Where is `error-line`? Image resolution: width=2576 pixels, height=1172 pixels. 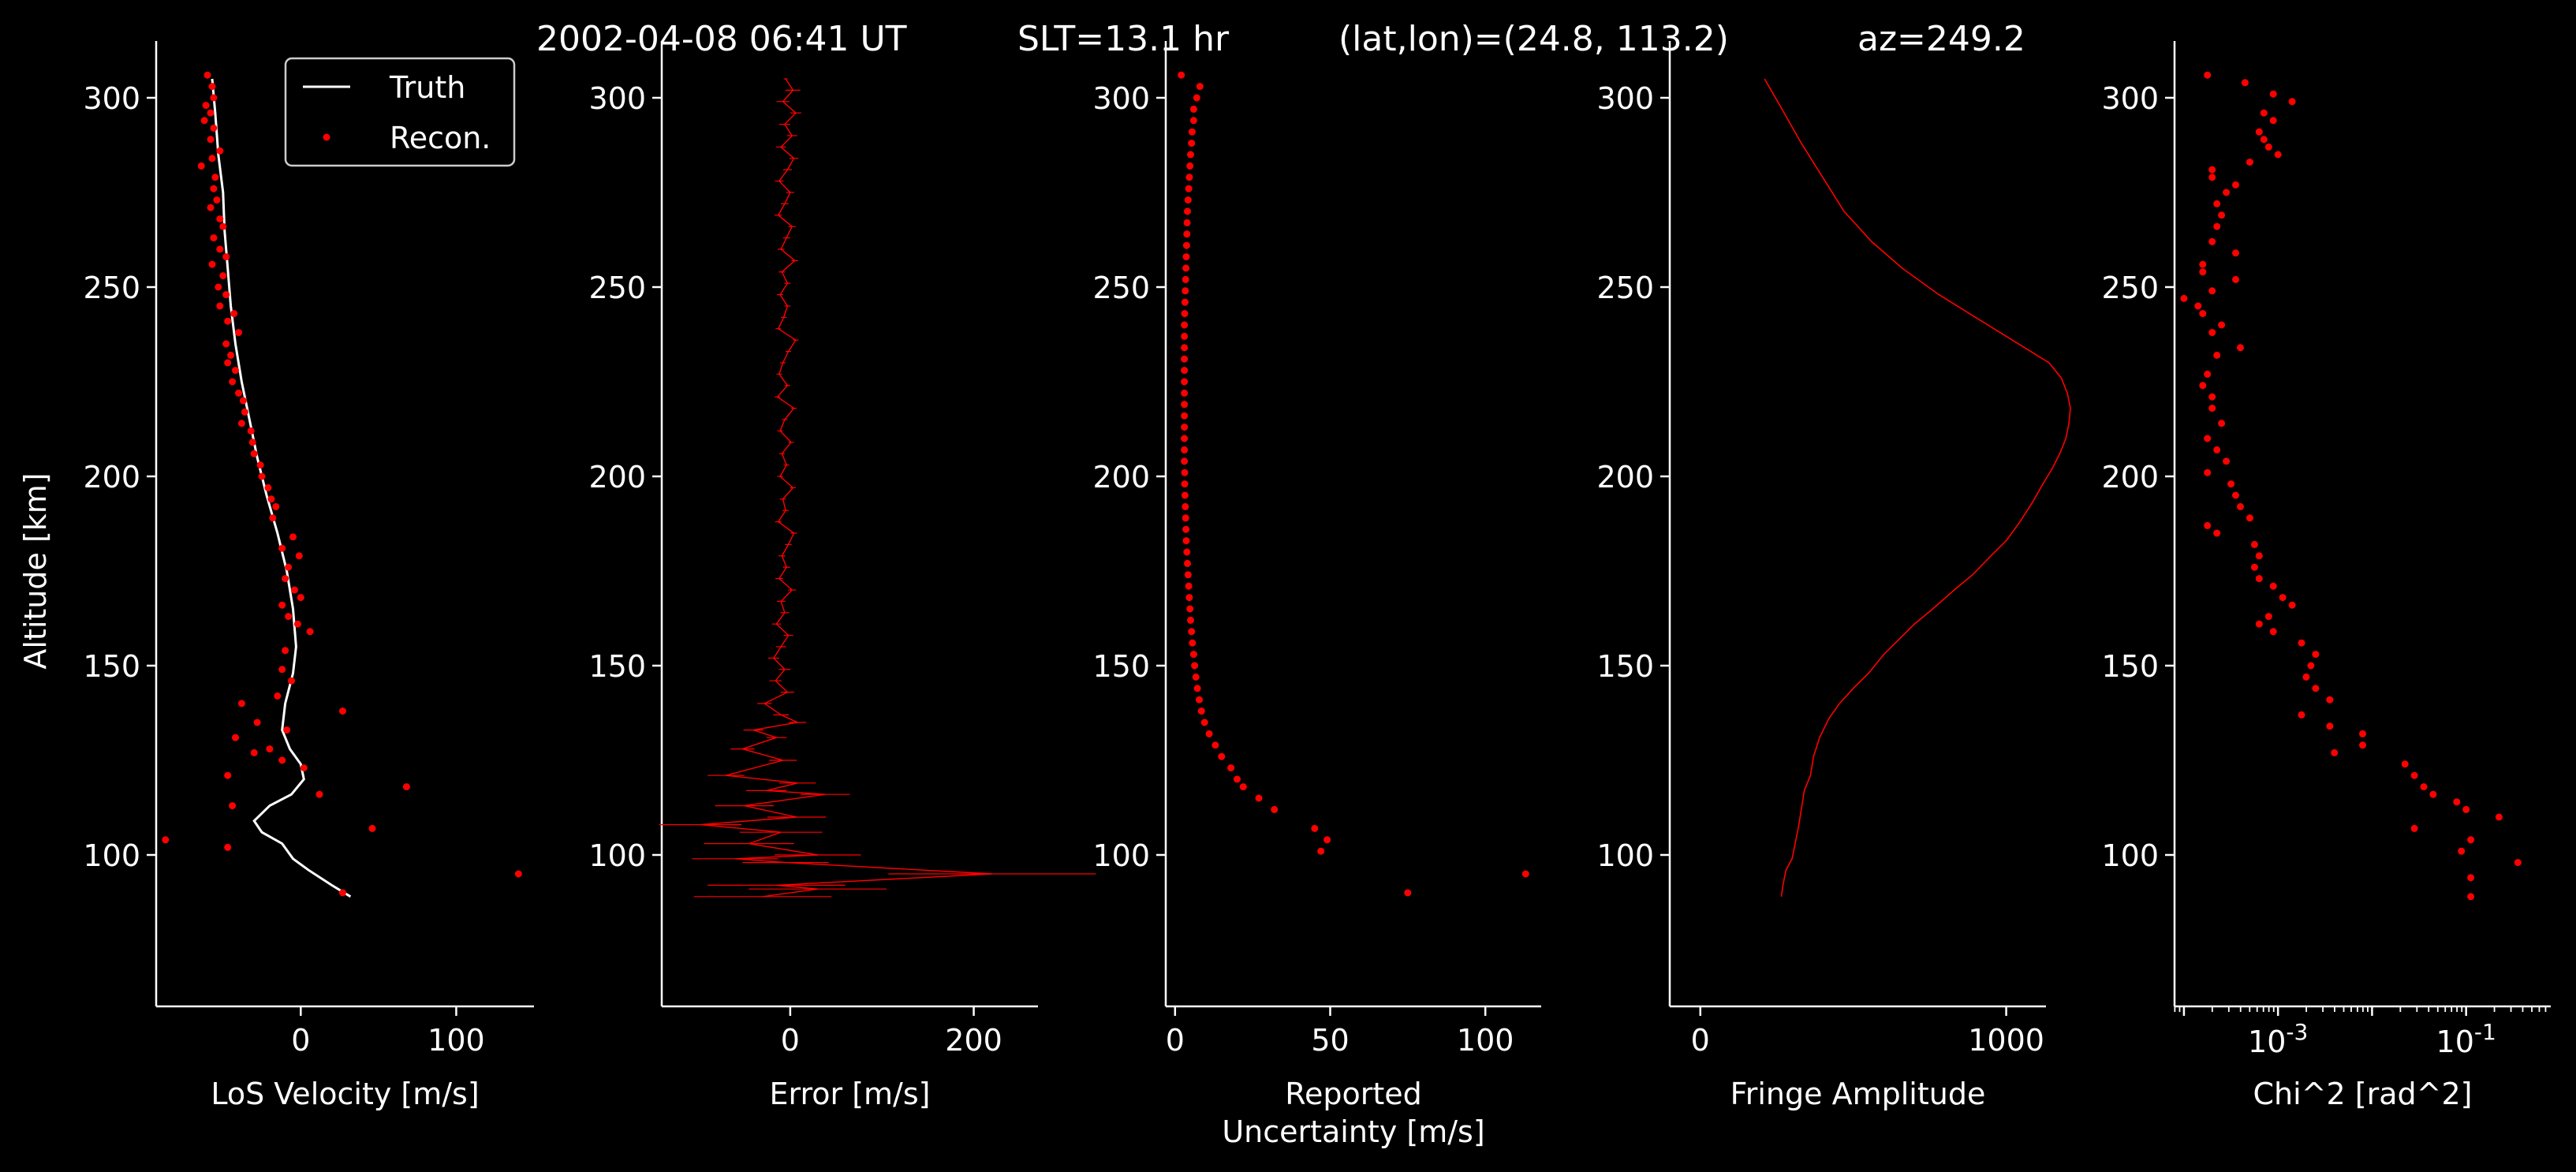 error-line is located at coordinates (846, 488).